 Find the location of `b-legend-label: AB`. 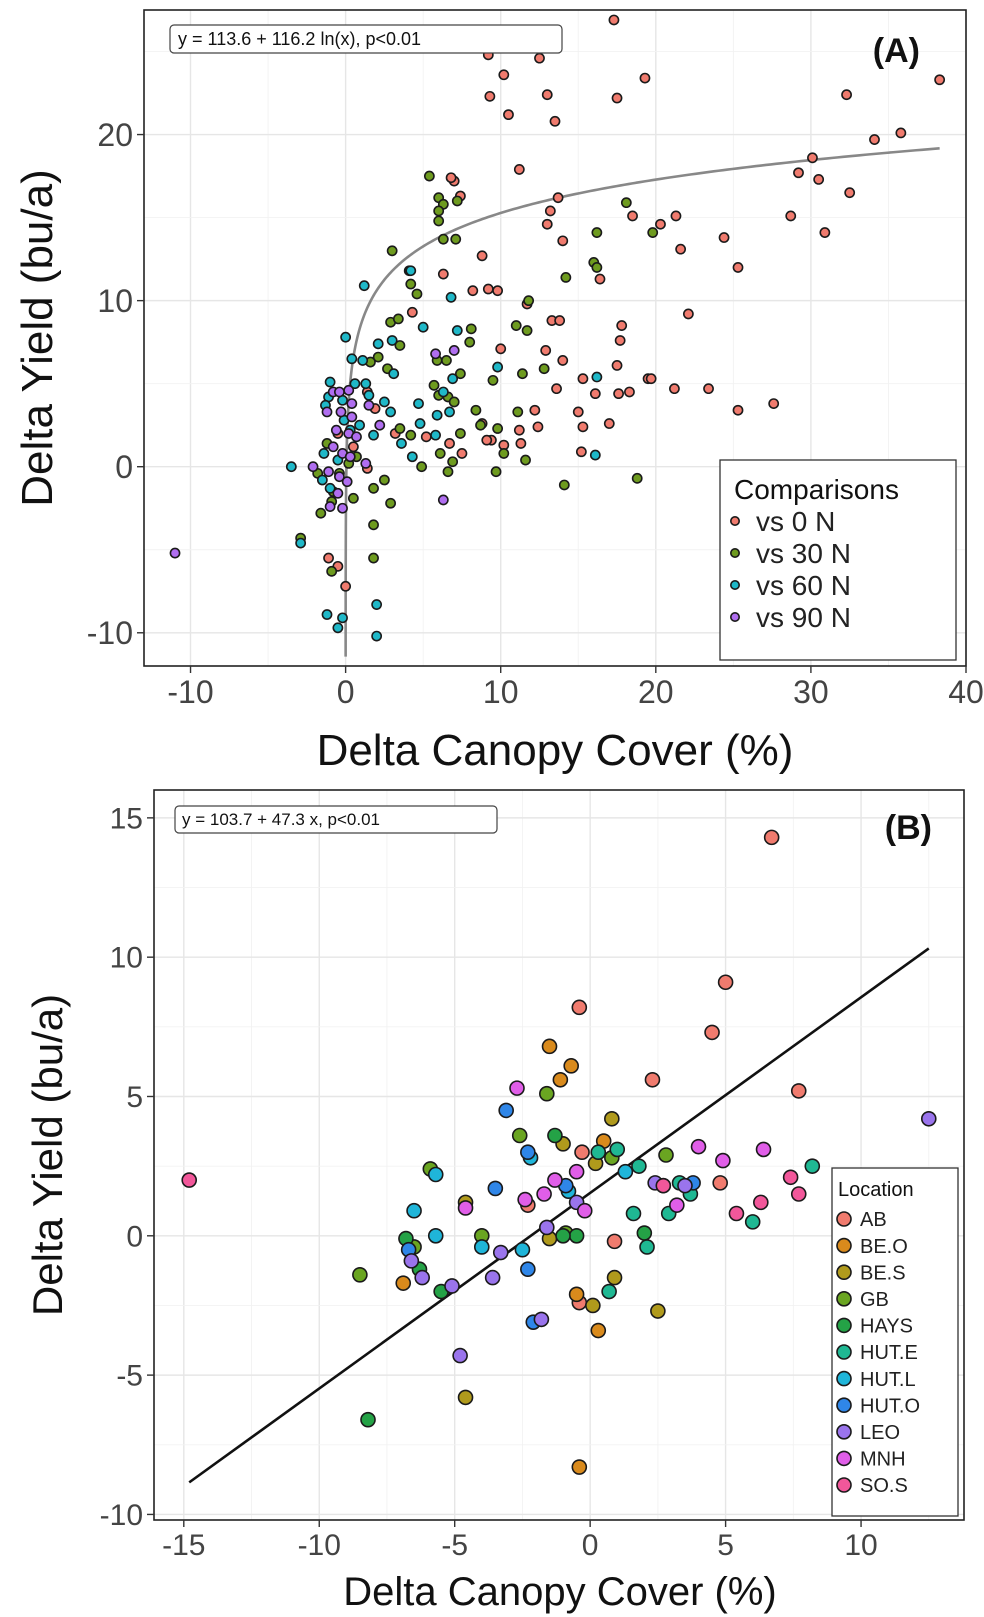

b-legend-label: AB is located at coordinates (873, 1220).